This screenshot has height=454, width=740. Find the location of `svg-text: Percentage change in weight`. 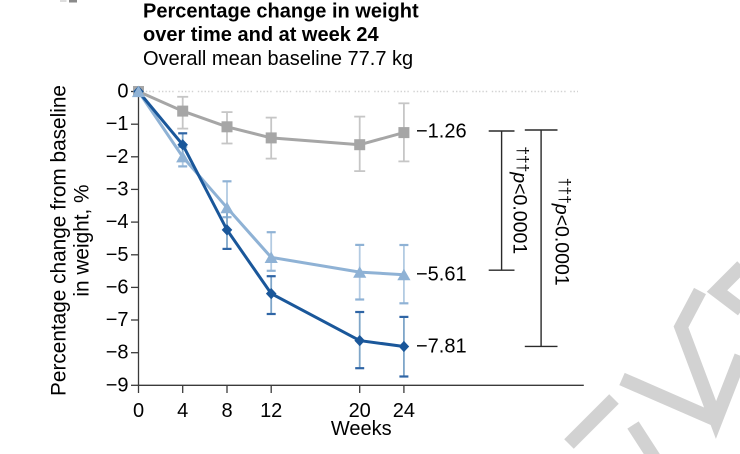

svg-text: Percentage change in weight is located at coordinates (281, 12).